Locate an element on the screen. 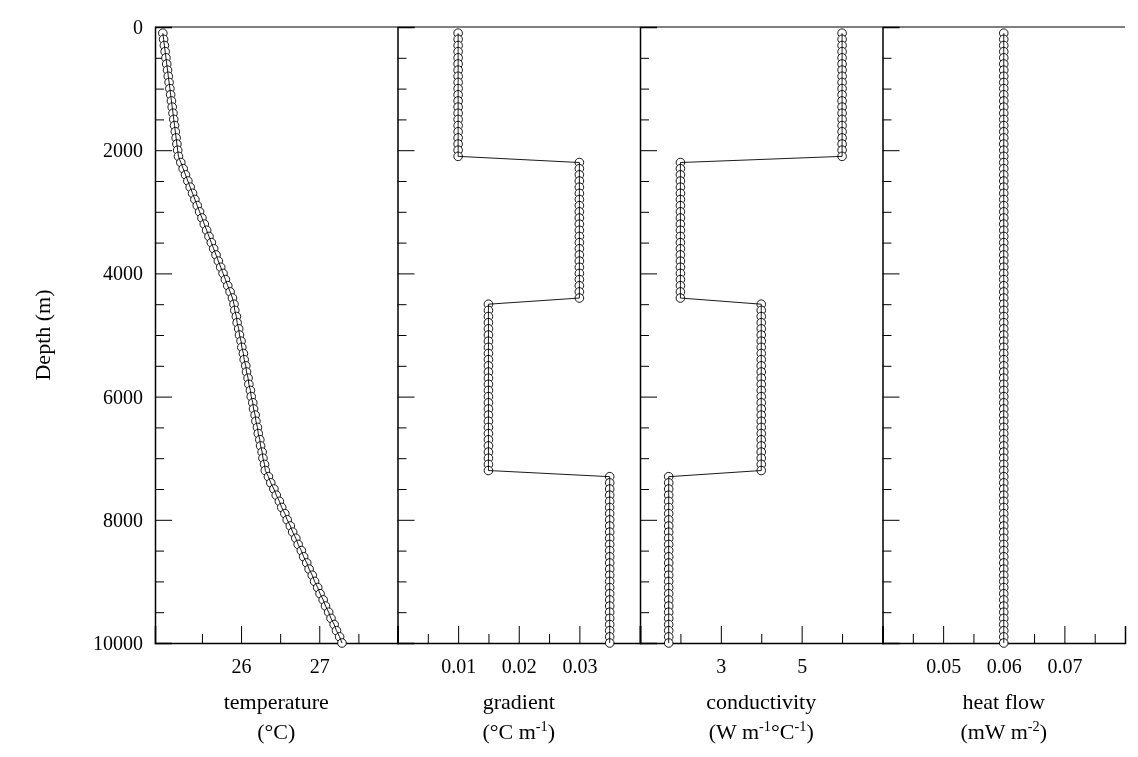 The width and height of the screenshot is (1138, 757). y-tick-label: 10000 is located at coordinates (118, 642).